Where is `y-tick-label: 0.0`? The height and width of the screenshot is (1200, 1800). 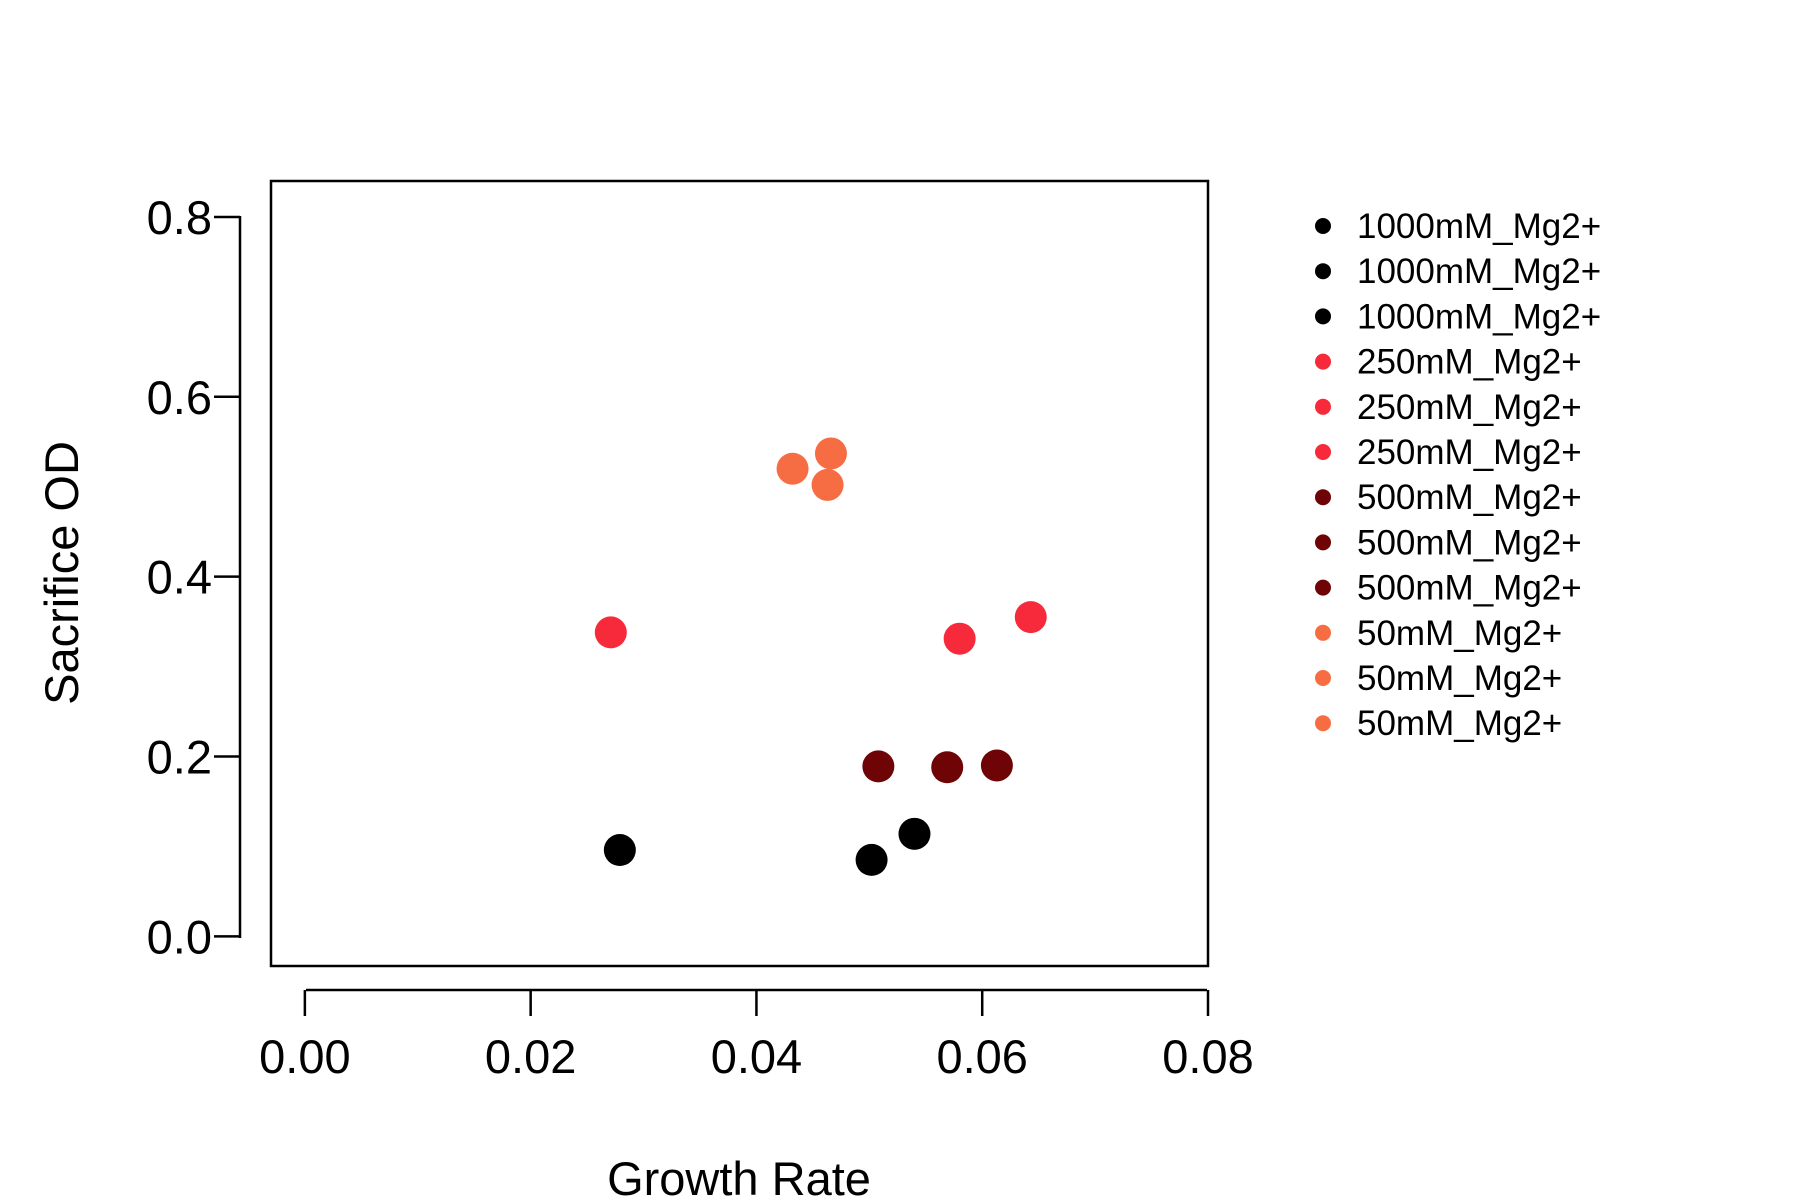 y-tick-label: 0.0 is located at coordinates (179, 936).